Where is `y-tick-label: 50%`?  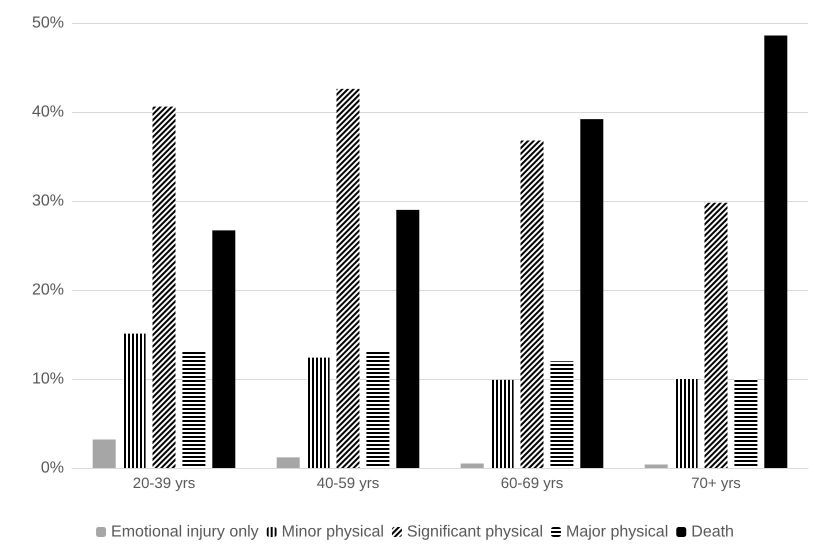
y-tick-label: 50% is located at coordinates (48, 23).